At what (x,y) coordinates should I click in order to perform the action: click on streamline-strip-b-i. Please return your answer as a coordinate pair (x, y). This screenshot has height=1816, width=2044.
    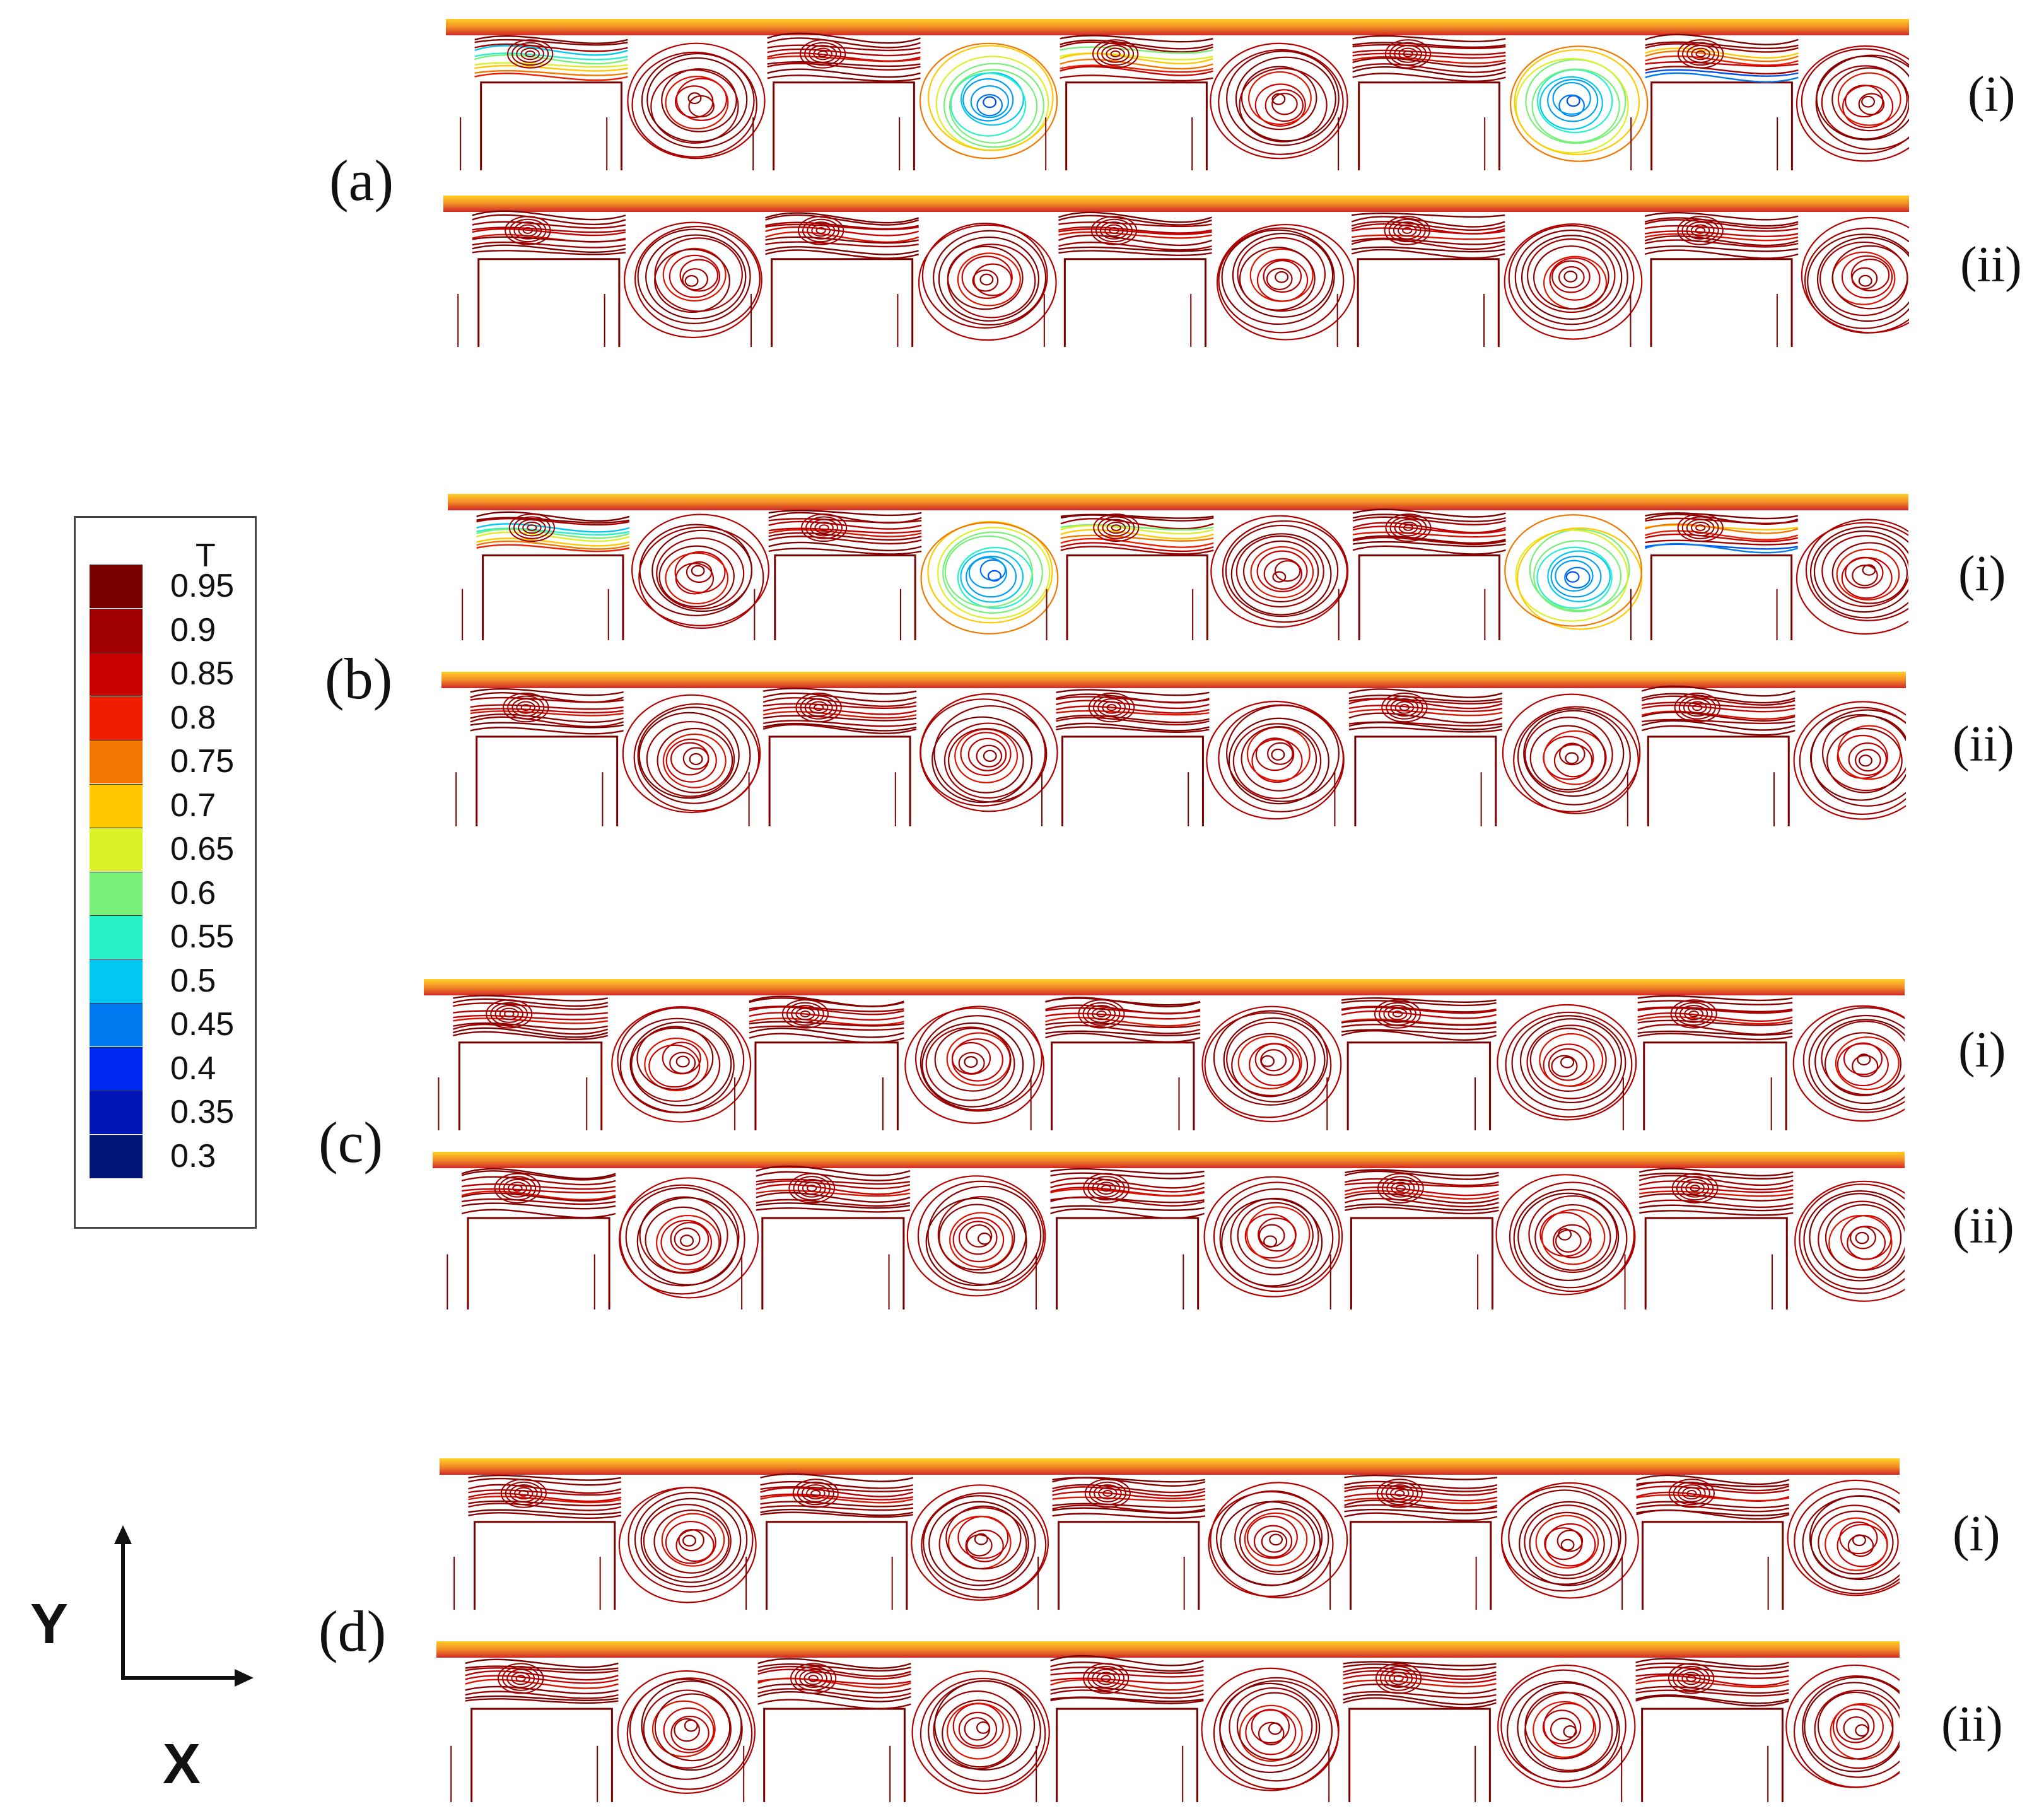
    Looking at the image, I should click on (1178, 567).